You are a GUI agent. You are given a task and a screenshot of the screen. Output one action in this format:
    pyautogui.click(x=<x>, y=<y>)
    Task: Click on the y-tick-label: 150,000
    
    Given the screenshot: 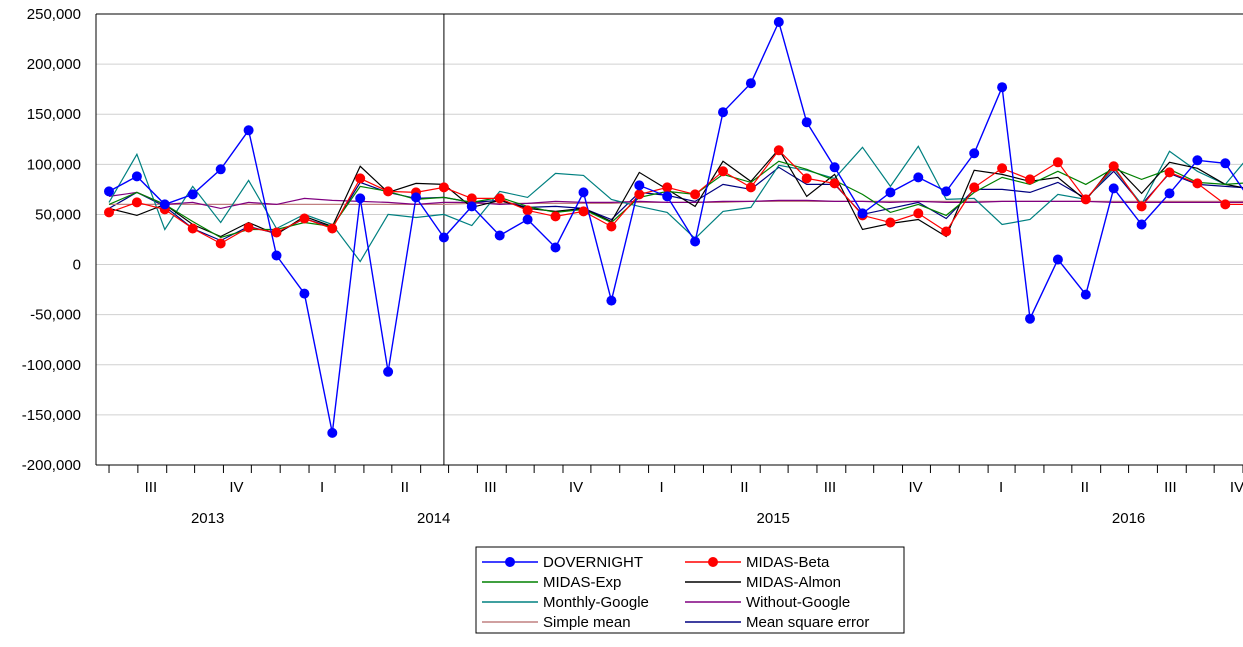 What is the action you would take?
    pyautogui.click(x=54, y=114)
    